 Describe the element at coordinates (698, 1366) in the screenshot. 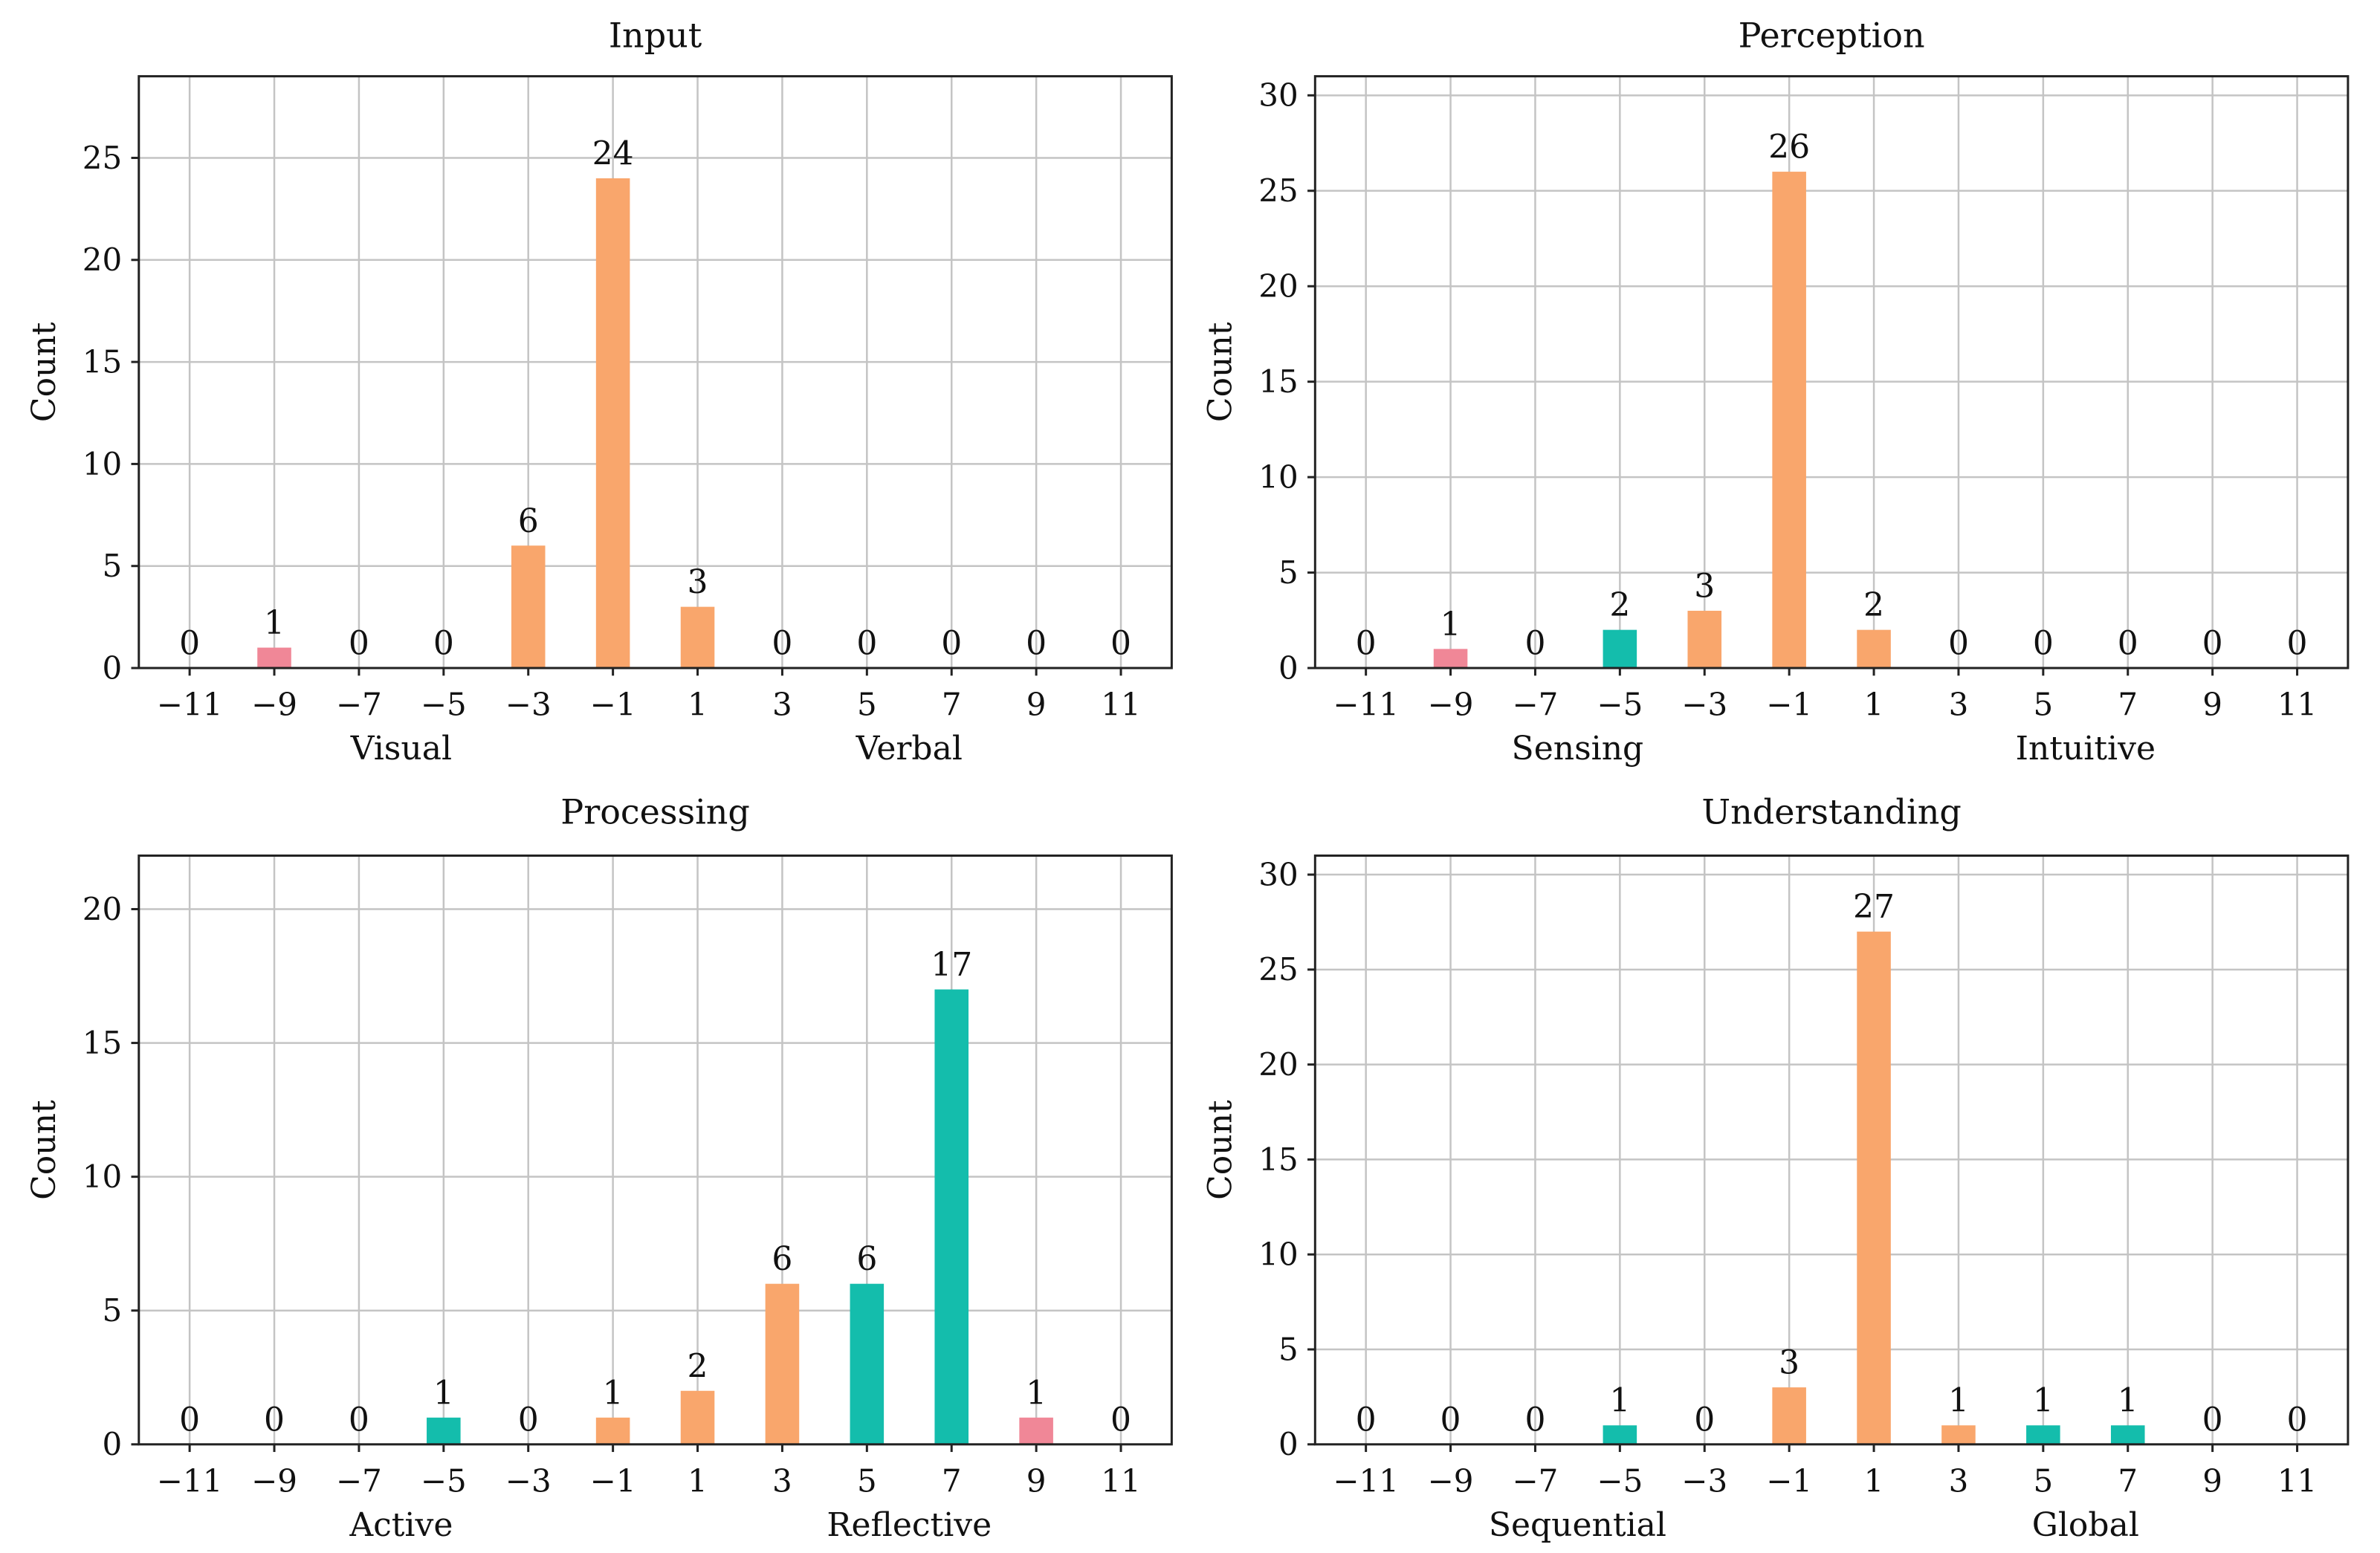

I see `data-label: 2` at that location.